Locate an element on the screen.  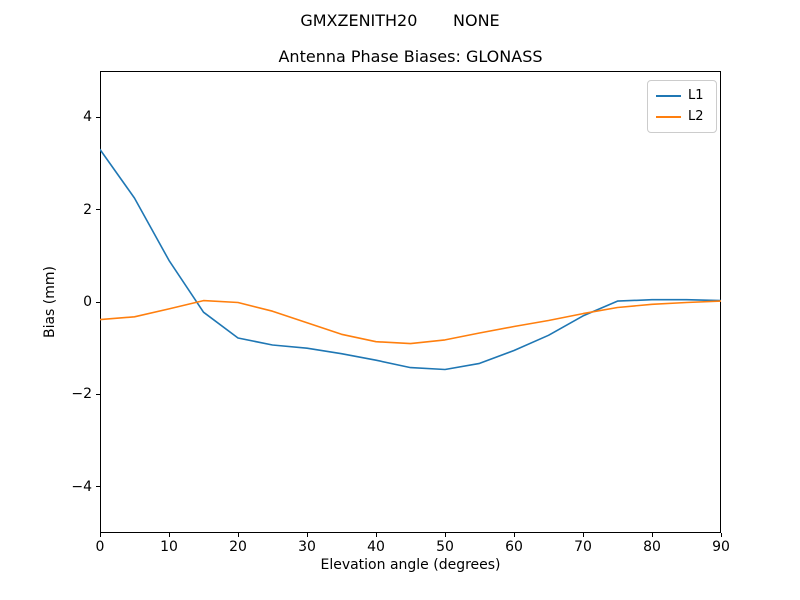
x-axis-label: Elevation angle (degrees) is located at coordinates (410, 565).